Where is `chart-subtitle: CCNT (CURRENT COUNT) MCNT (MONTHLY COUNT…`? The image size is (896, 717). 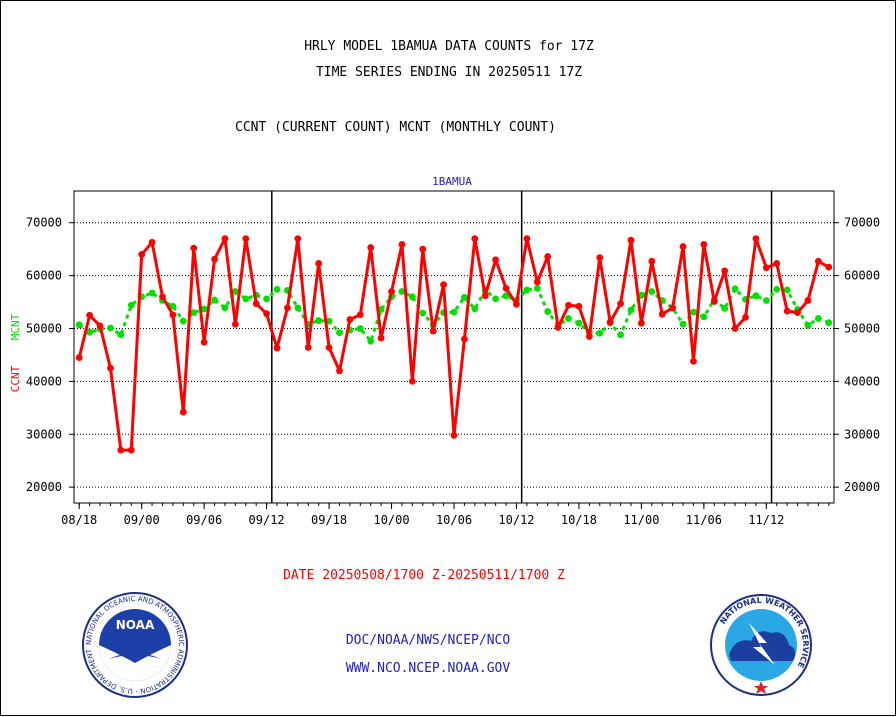 chart-subtitle: CCNT (CURRENT COUNT) MCNT (MONTHLY COUNT… is located at coordinates (395, 127).